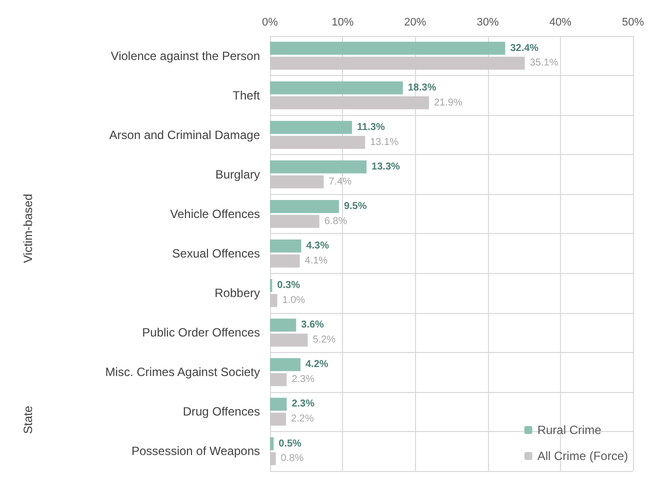  Describe the element at coordinates (633, 22) in the screenshot. I see `x-tick-label: 50%` at that location.